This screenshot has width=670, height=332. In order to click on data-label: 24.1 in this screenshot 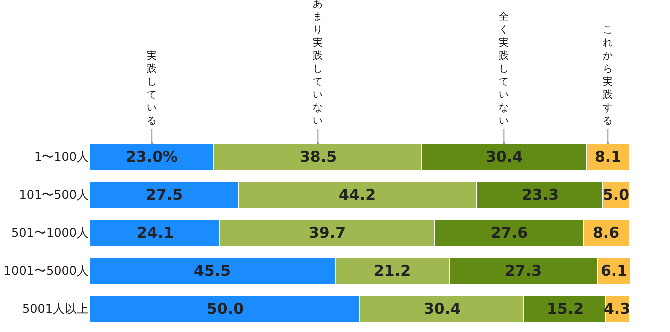, I will do `click(155, 233)`.